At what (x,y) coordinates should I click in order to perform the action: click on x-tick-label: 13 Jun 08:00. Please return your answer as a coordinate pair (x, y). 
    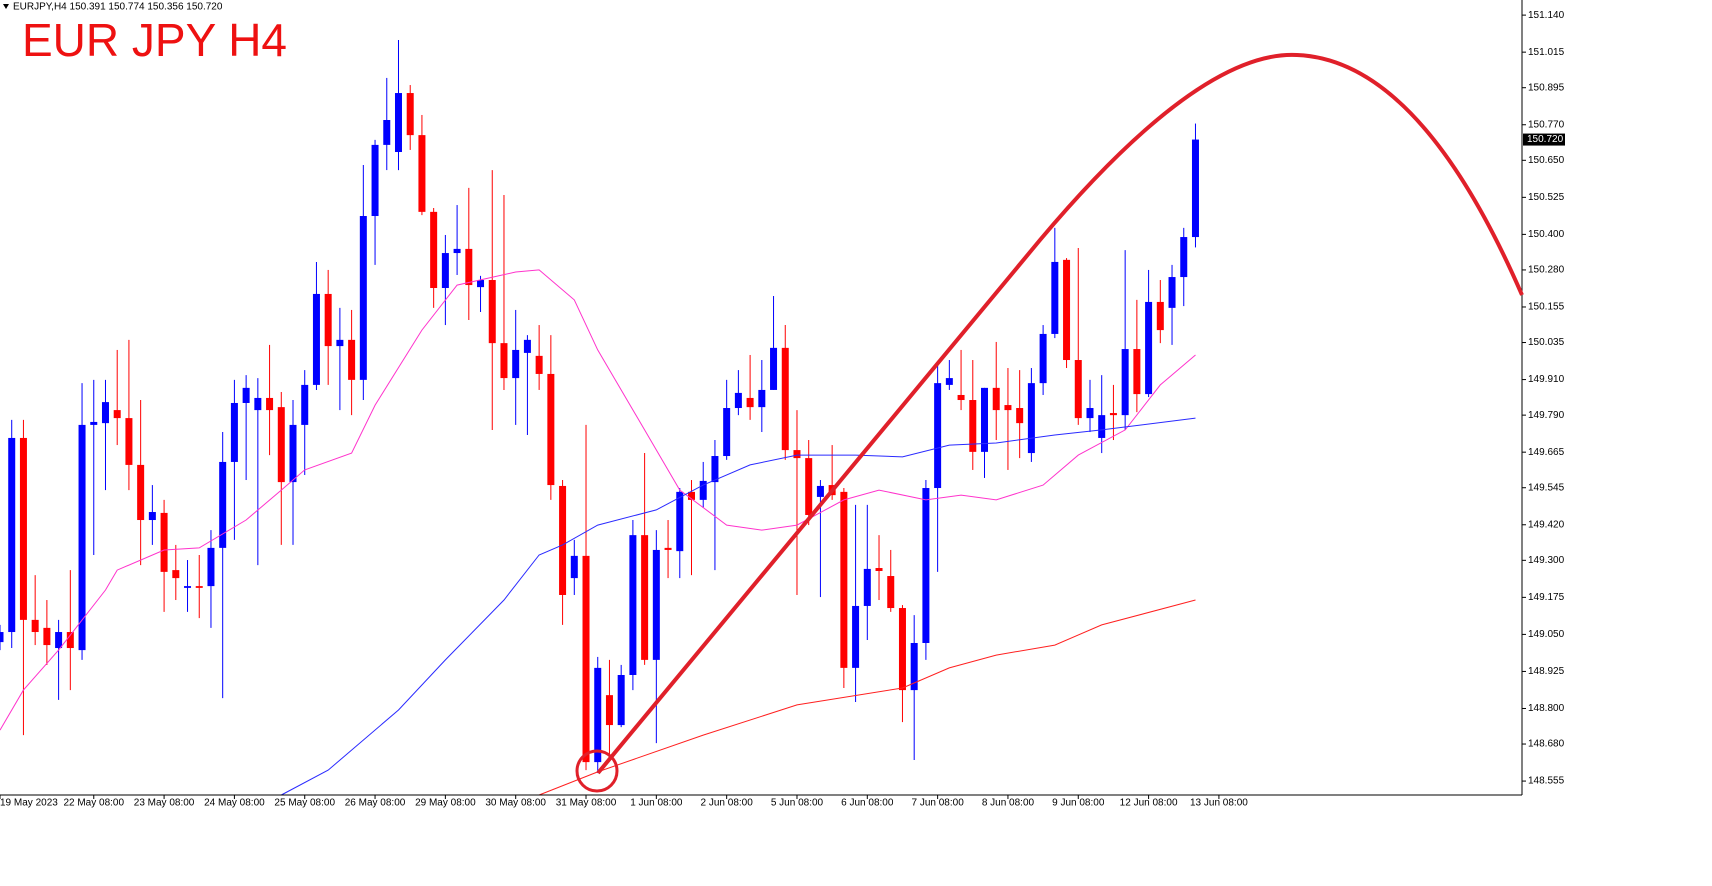
    Looking at the image, I should click on (1219, 803).